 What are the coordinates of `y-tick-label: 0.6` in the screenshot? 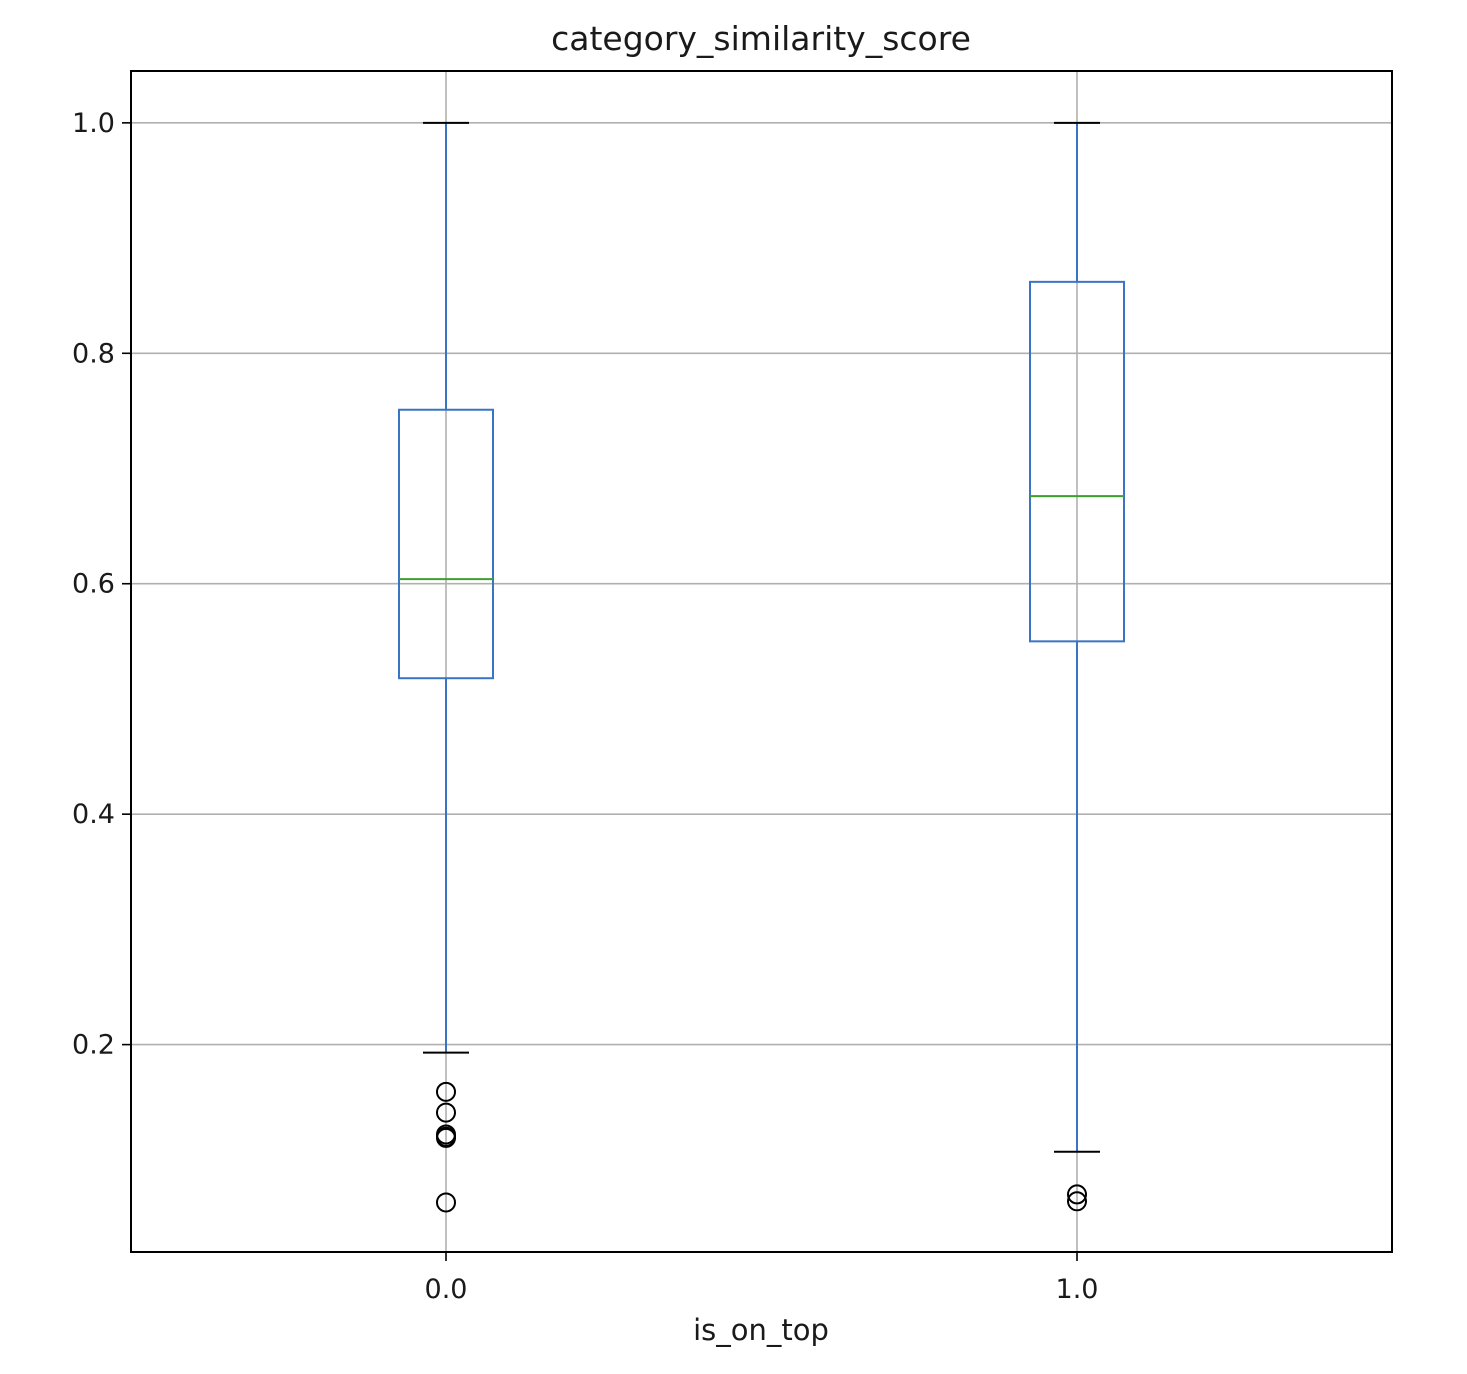 It's located at (93, 584).